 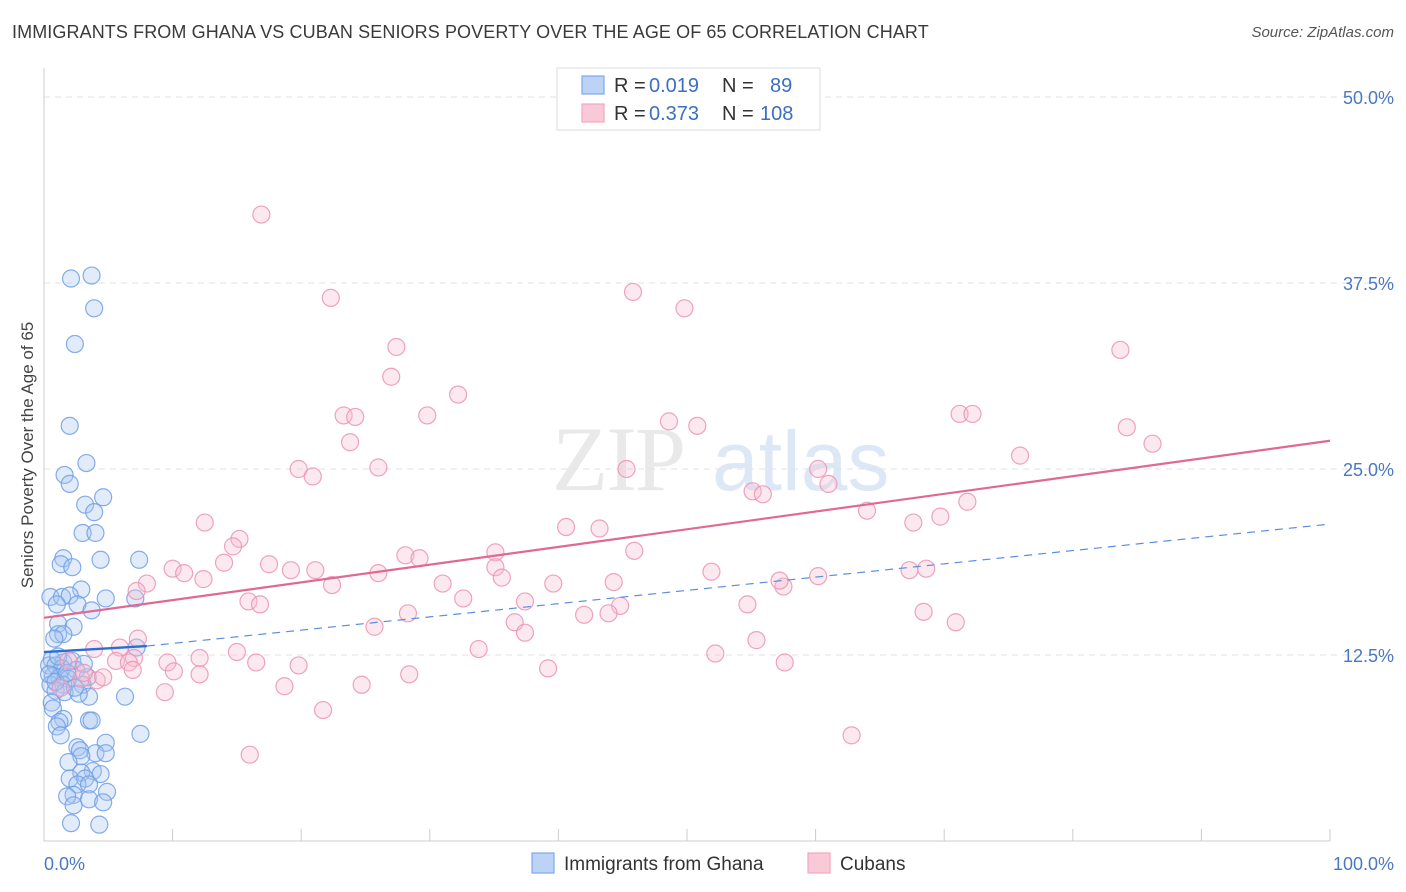 I want to click on bottom-legend-swatch-cubans, so click(x=819, y=863).